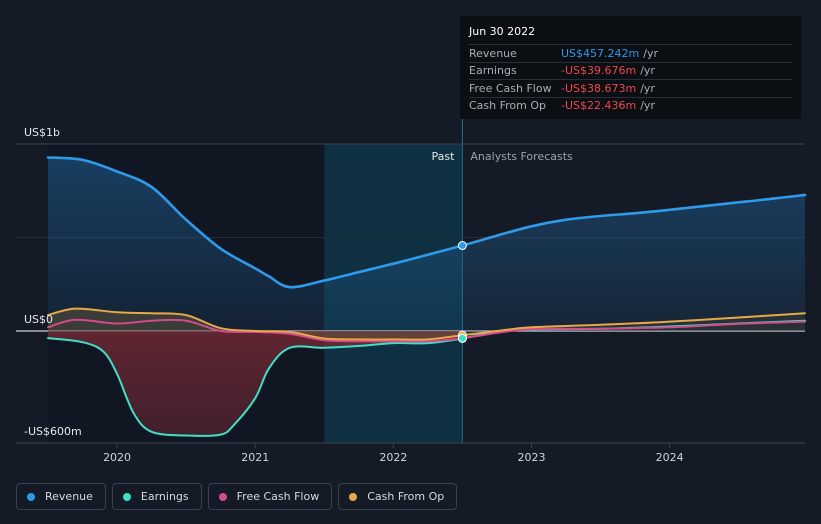 Image resolution: width=821 pixels, height=524 pixels. What do you see at coordinates (508, 106) in the screenshot?
I see `tooltip-label: Cash From Op` at bounding box center [508, 106].